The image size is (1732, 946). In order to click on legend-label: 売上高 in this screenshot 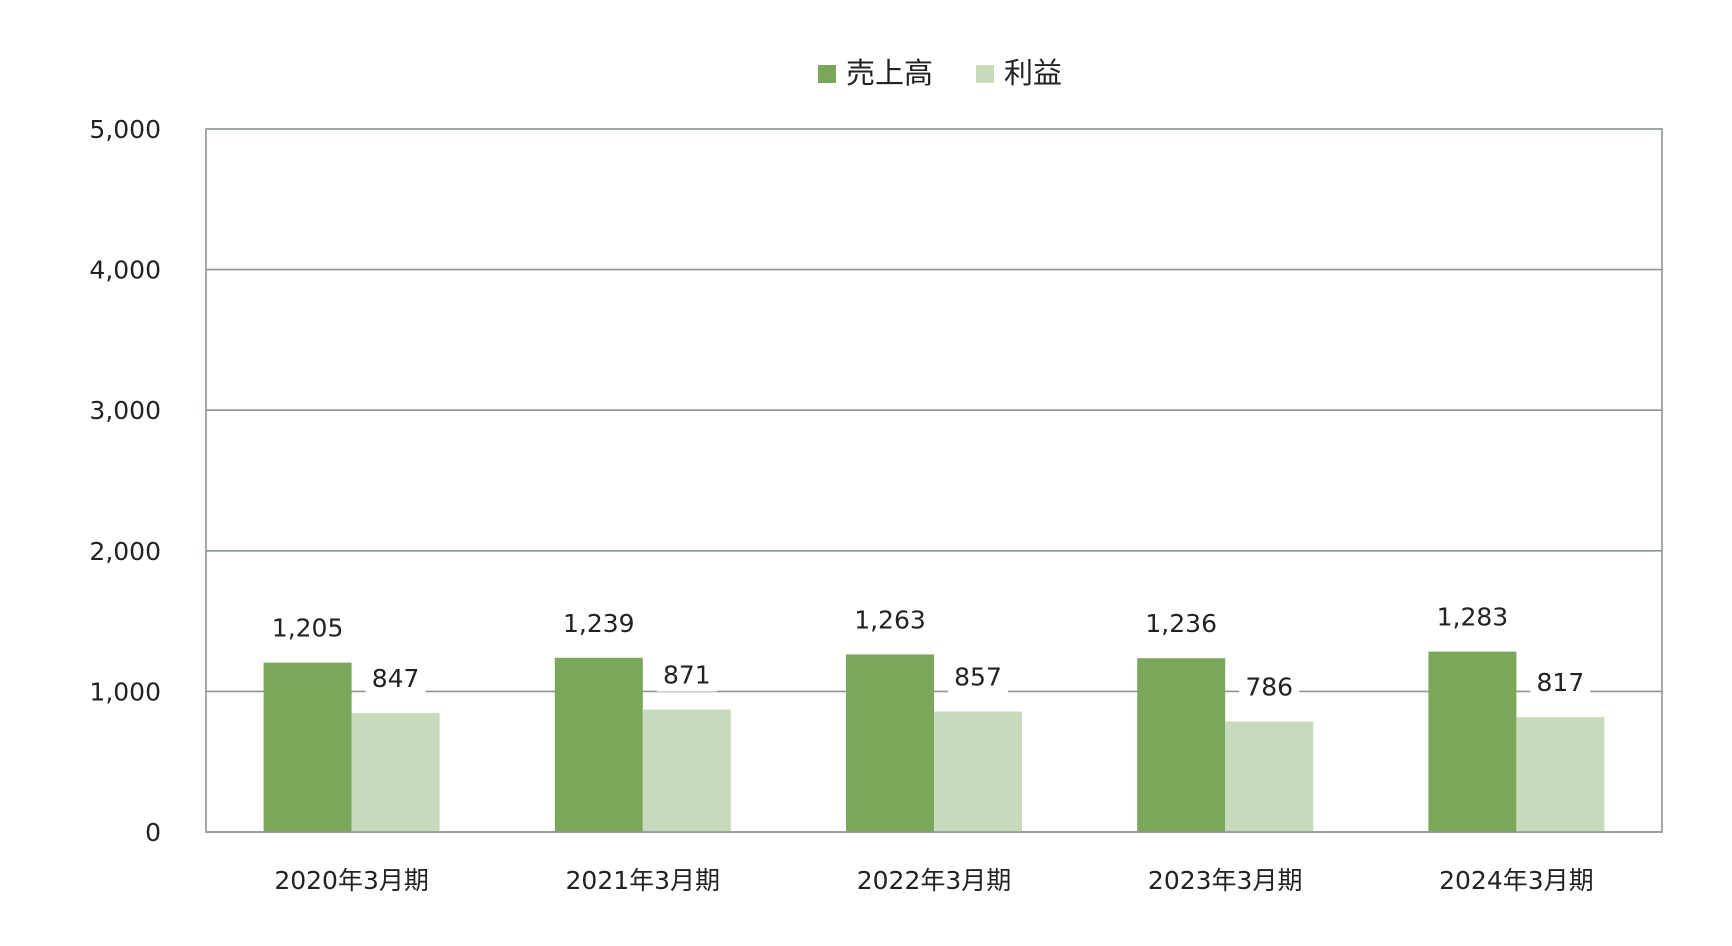, I will do `click(889, 73)`.